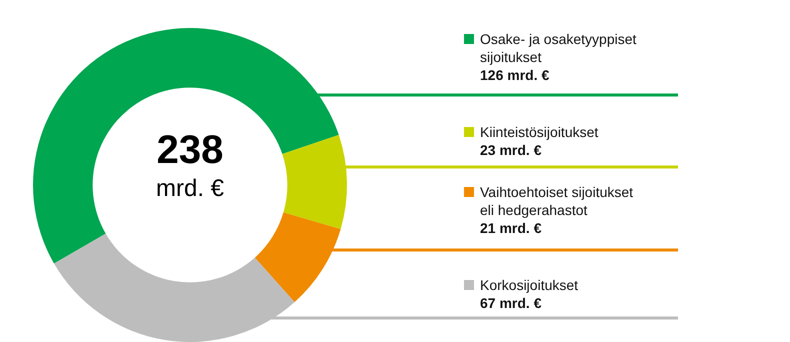  I want to click on data-label: 23 mrd. €, so click(511, 150).